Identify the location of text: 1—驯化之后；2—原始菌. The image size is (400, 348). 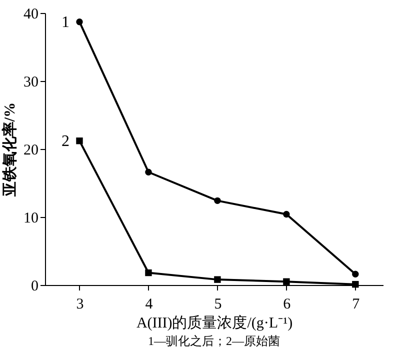
(214, 341).